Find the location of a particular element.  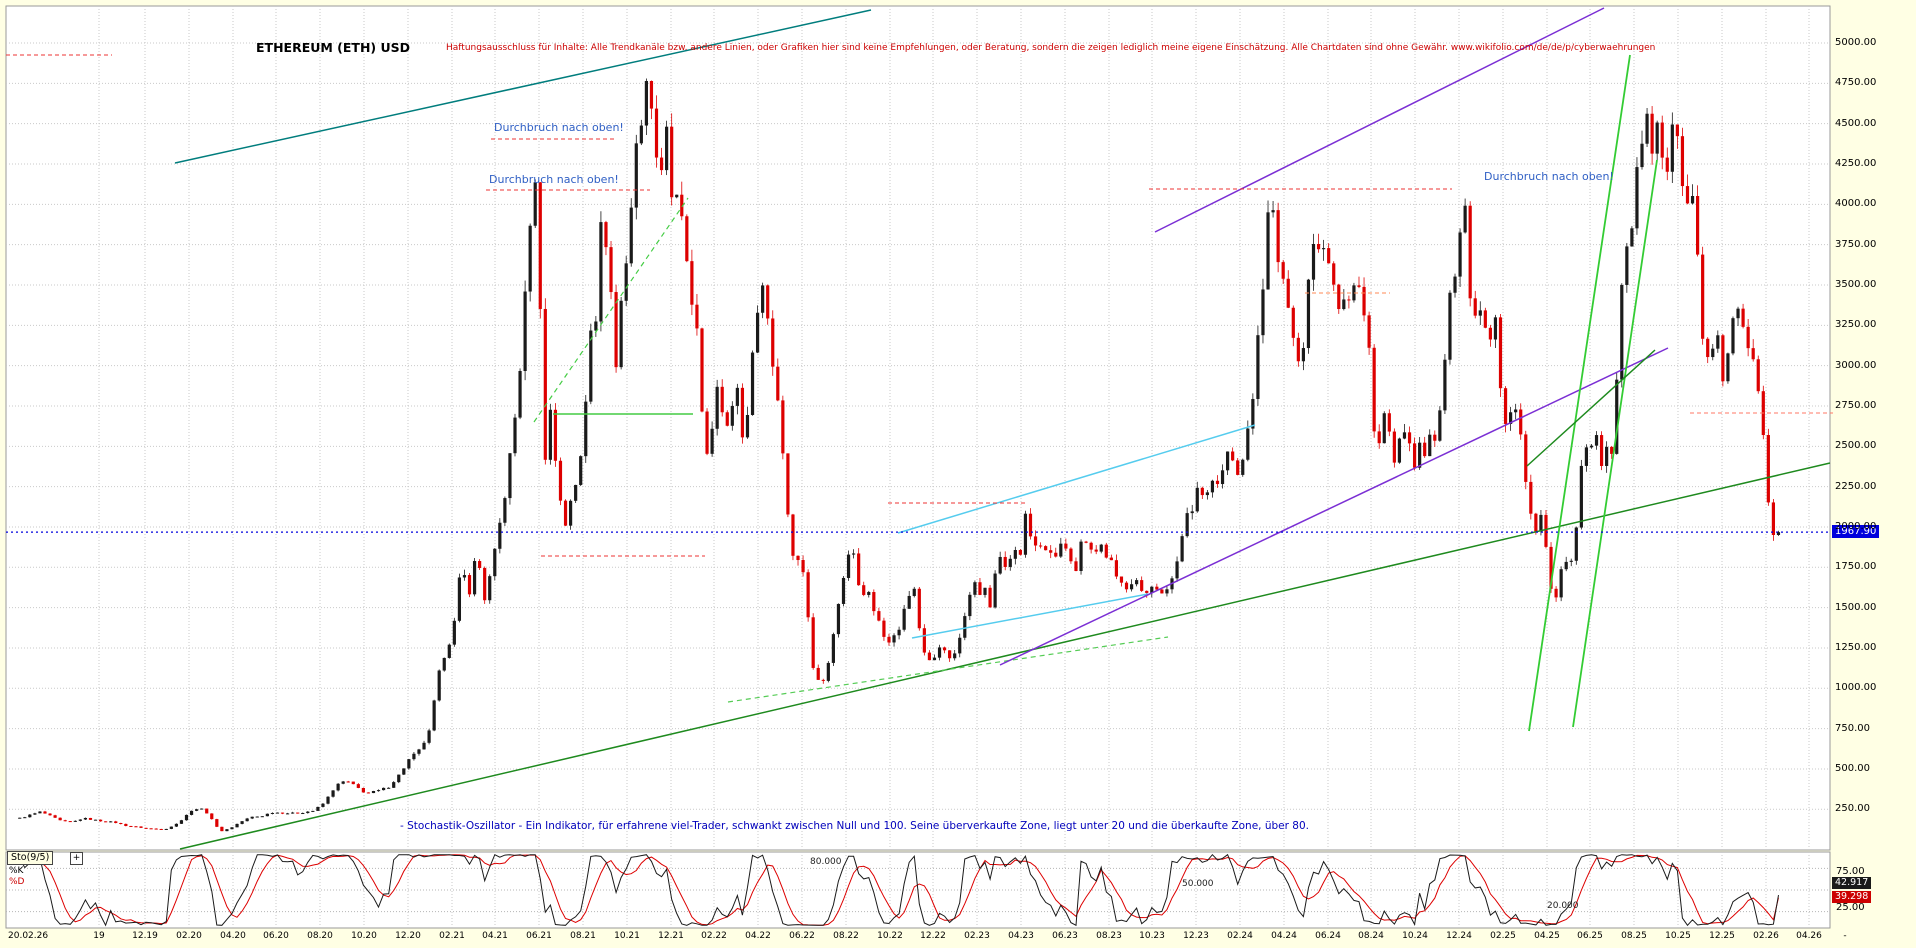

cyan-channel-upper is located at coordinates (1076, 479).